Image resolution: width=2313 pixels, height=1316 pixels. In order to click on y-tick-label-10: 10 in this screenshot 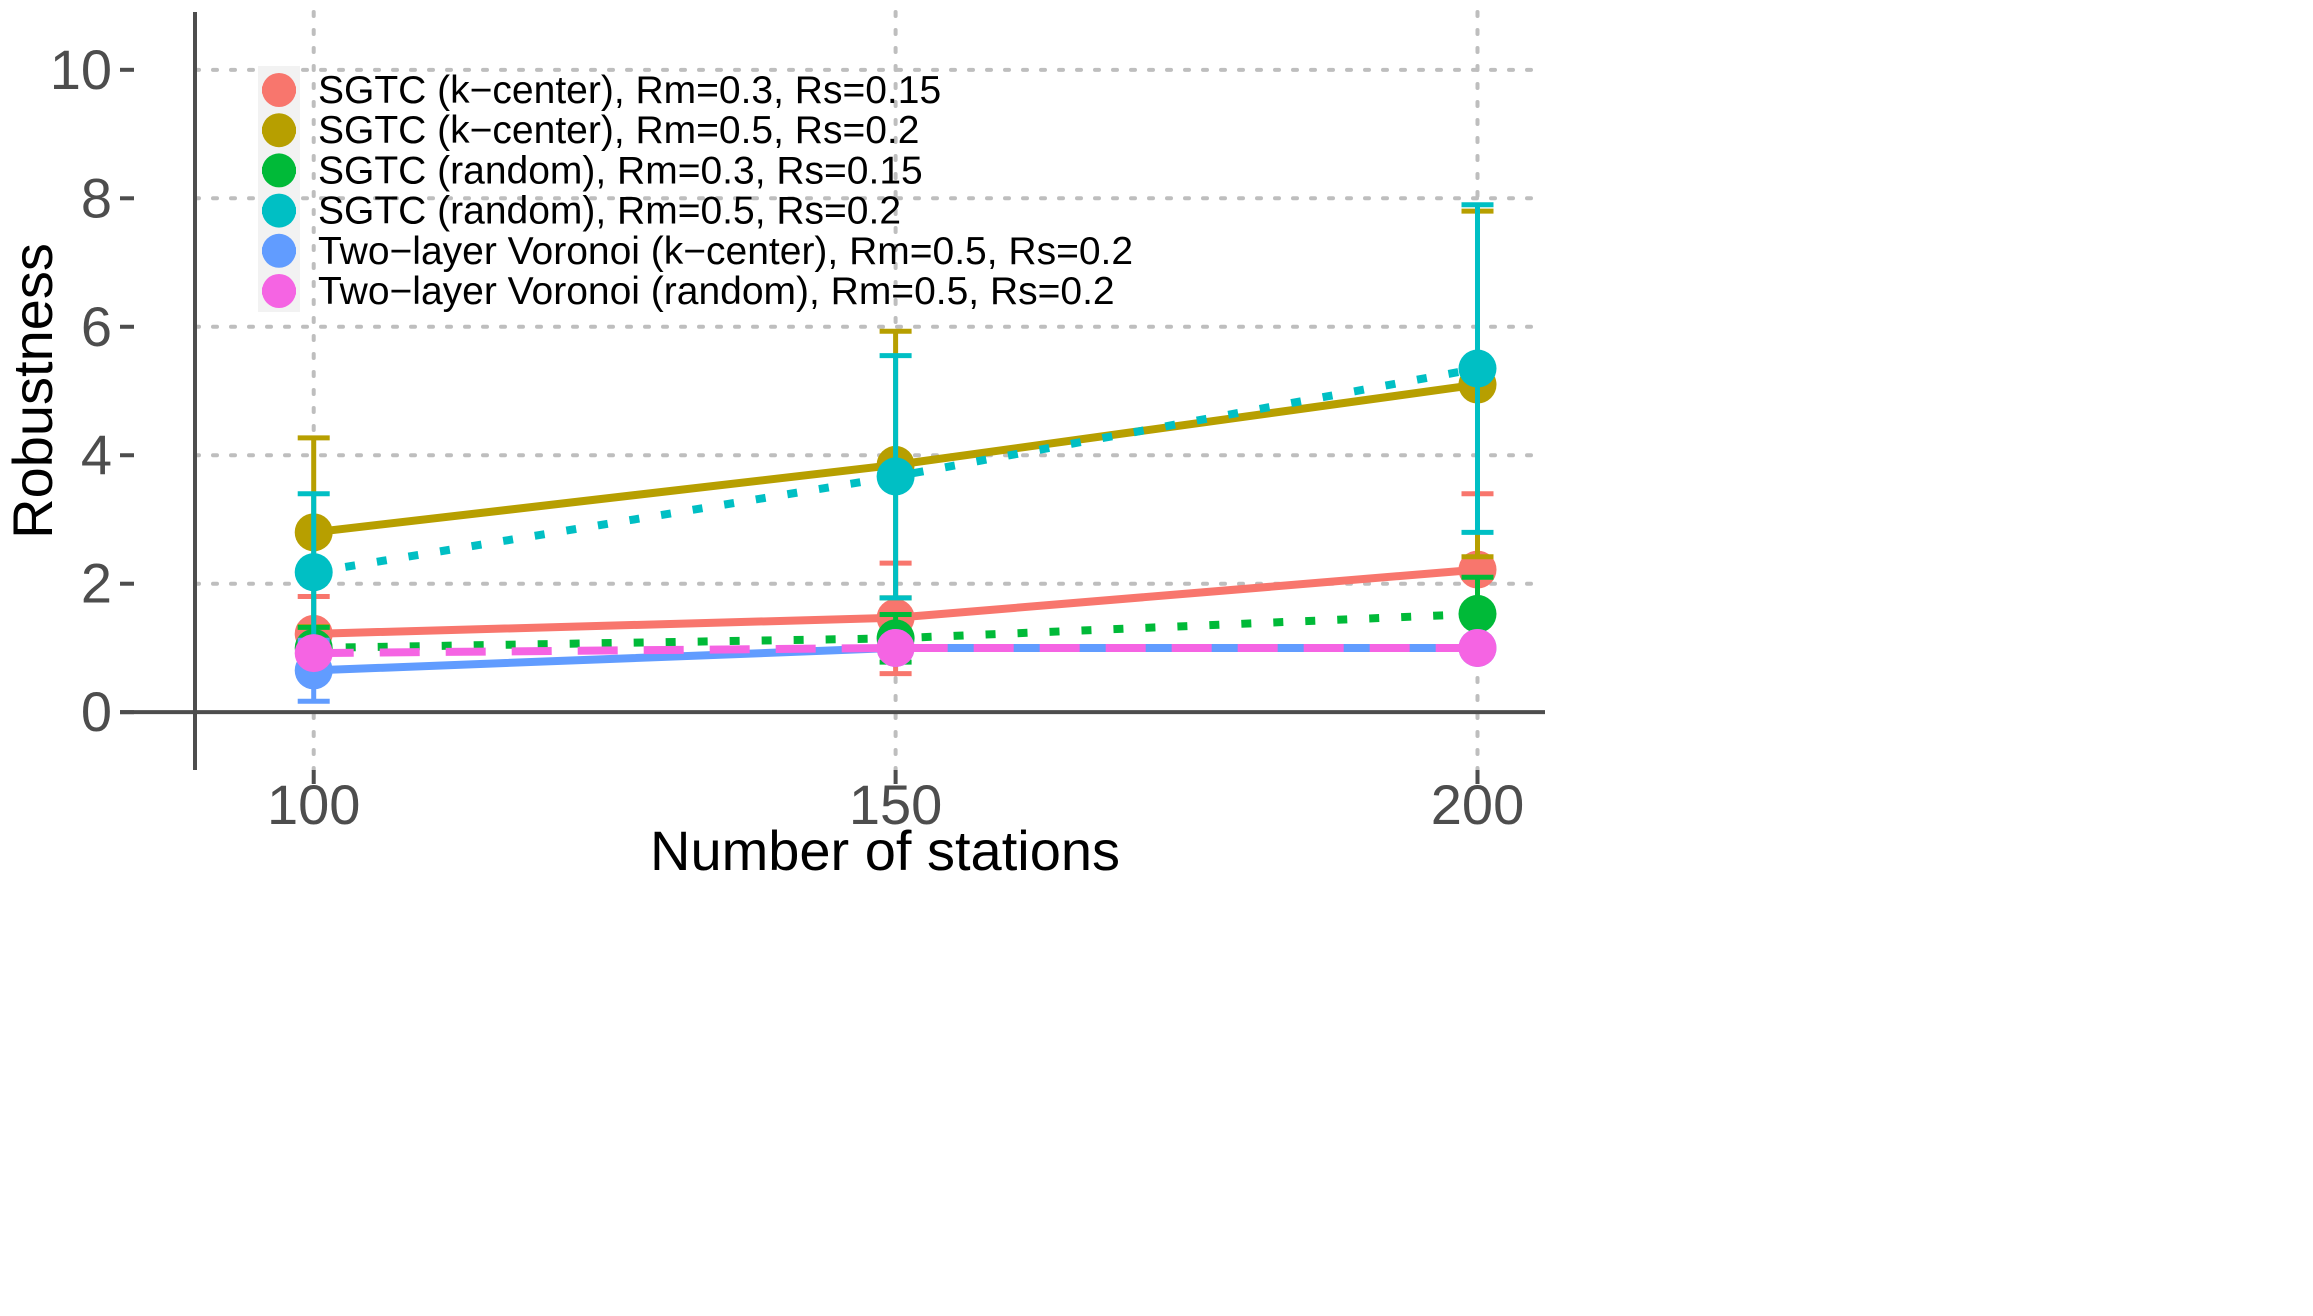, I will do `click(81, 69)`.